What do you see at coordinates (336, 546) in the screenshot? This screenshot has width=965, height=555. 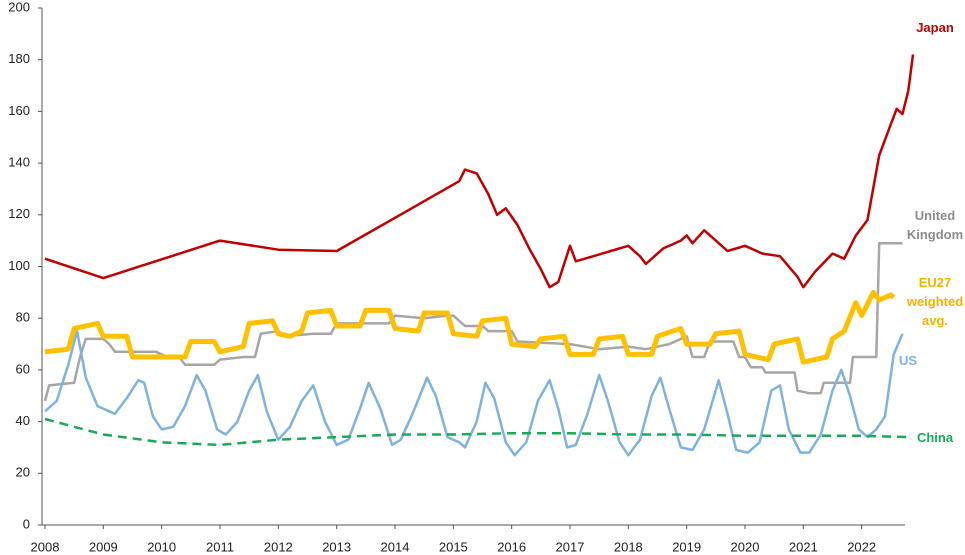 I see `x-tick-label: 2013` at bounding box center [336, 546].